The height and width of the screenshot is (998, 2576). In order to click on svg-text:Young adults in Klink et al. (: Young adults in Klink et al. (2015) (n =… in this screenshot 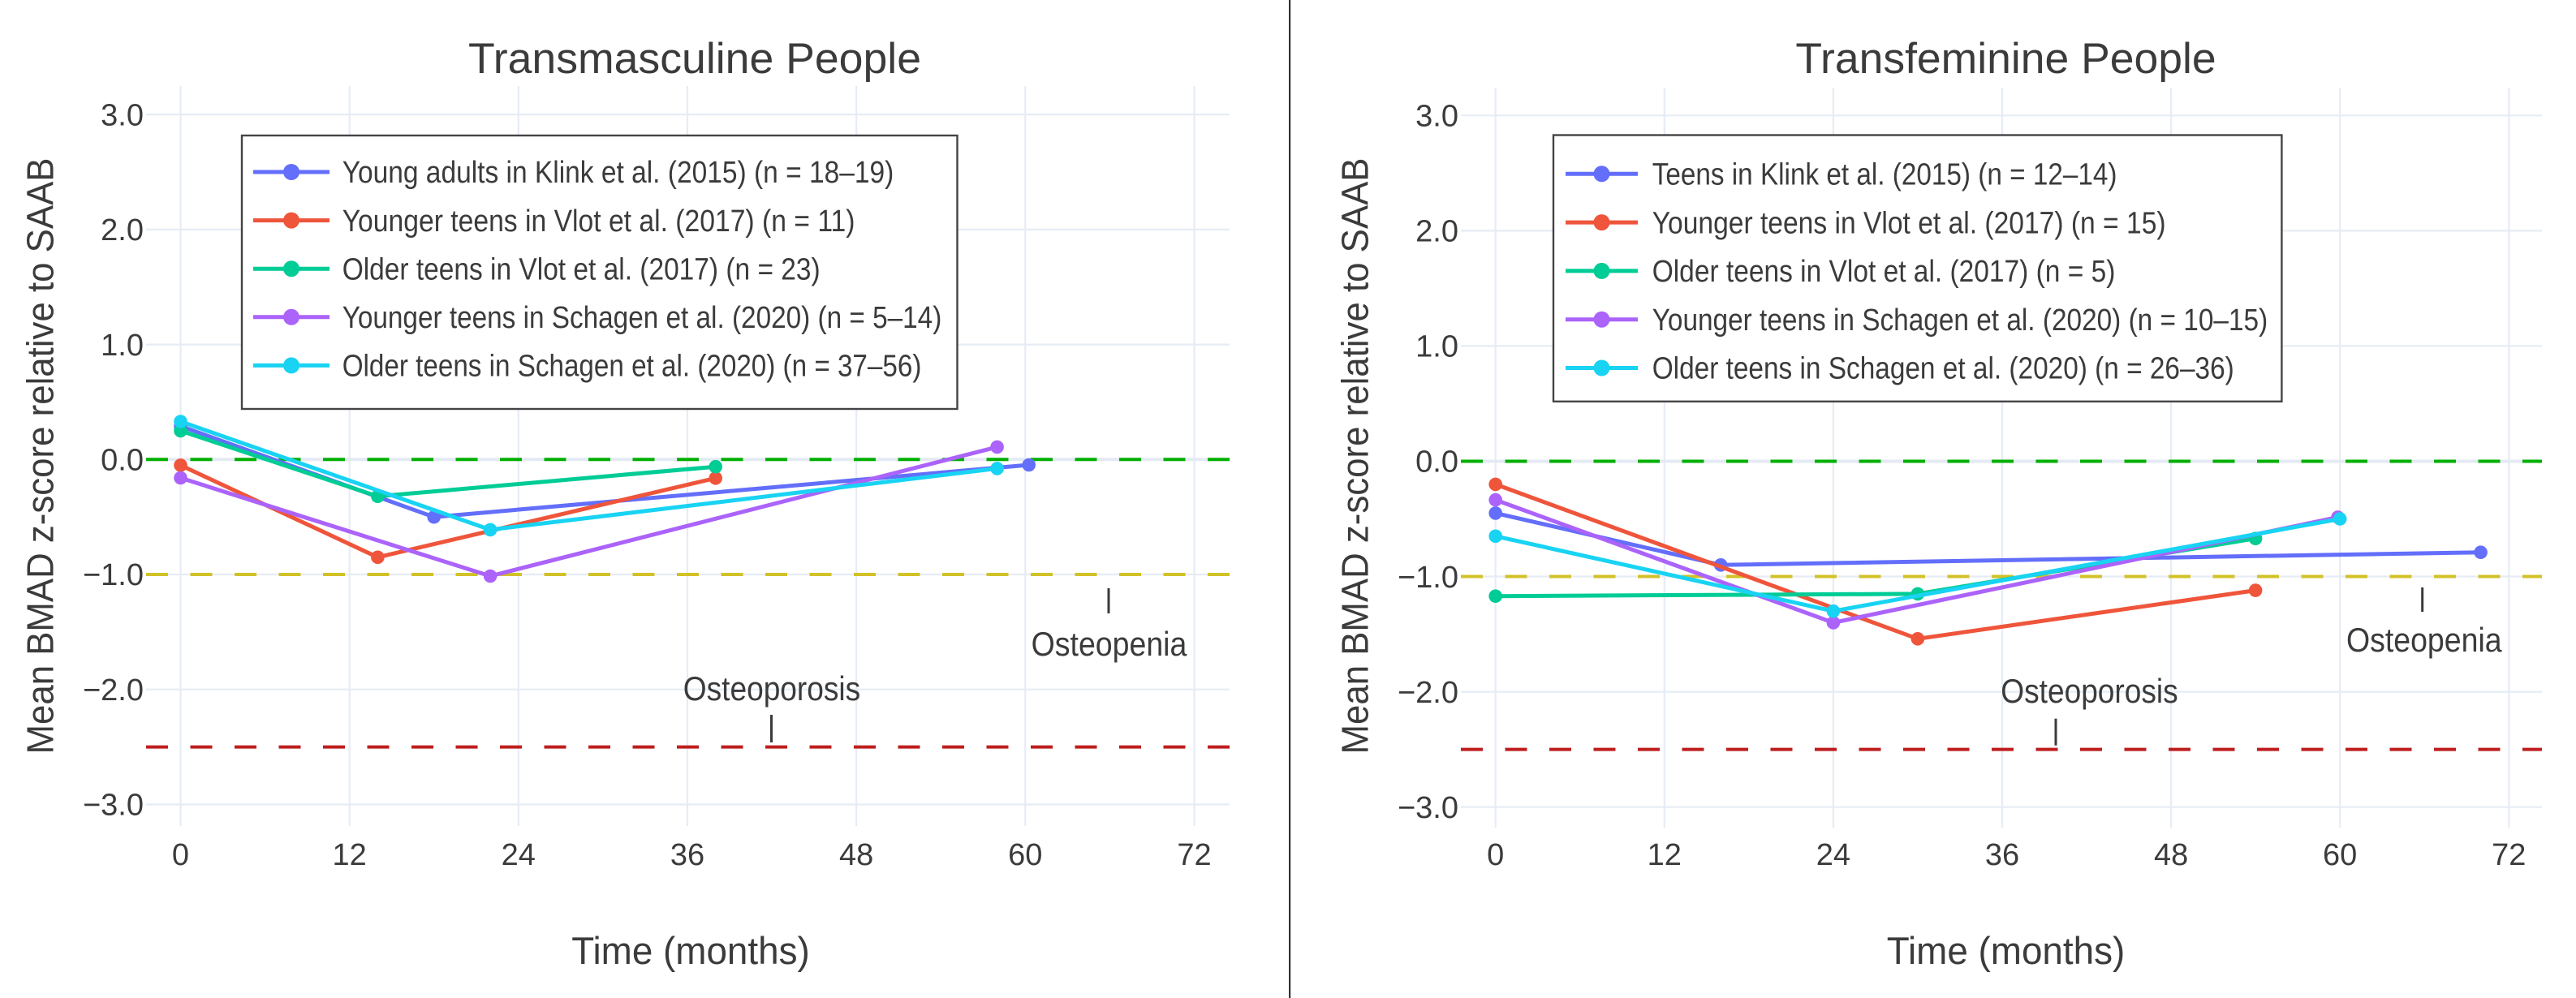, I will do `click(618, 173)`.